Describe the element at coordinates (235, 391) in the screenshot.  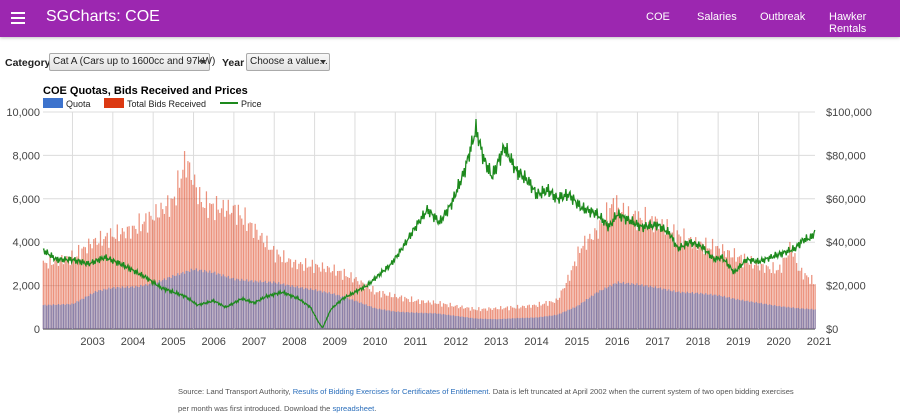
I see `source-prefix: Source: Land Transport Authority,` at that location.